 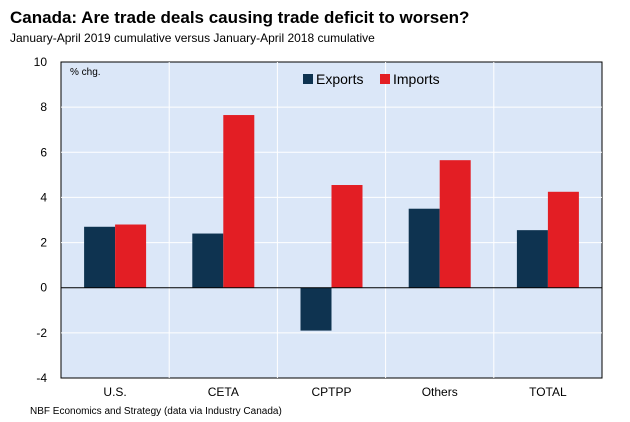 I want to click on x-tick-label: CETA, so click(x=223, y=392).